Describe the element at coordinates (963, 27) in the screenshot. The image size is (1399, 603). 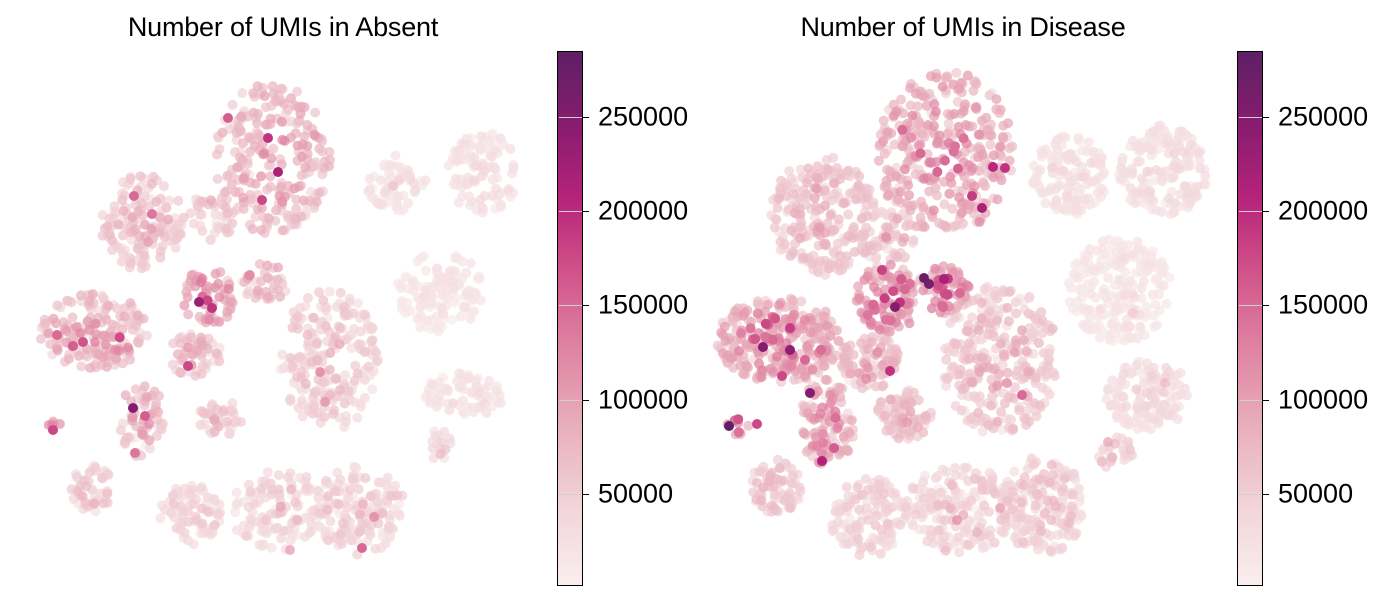
I see `panel-title-disease: Number of UMIs in Disease` at that location.